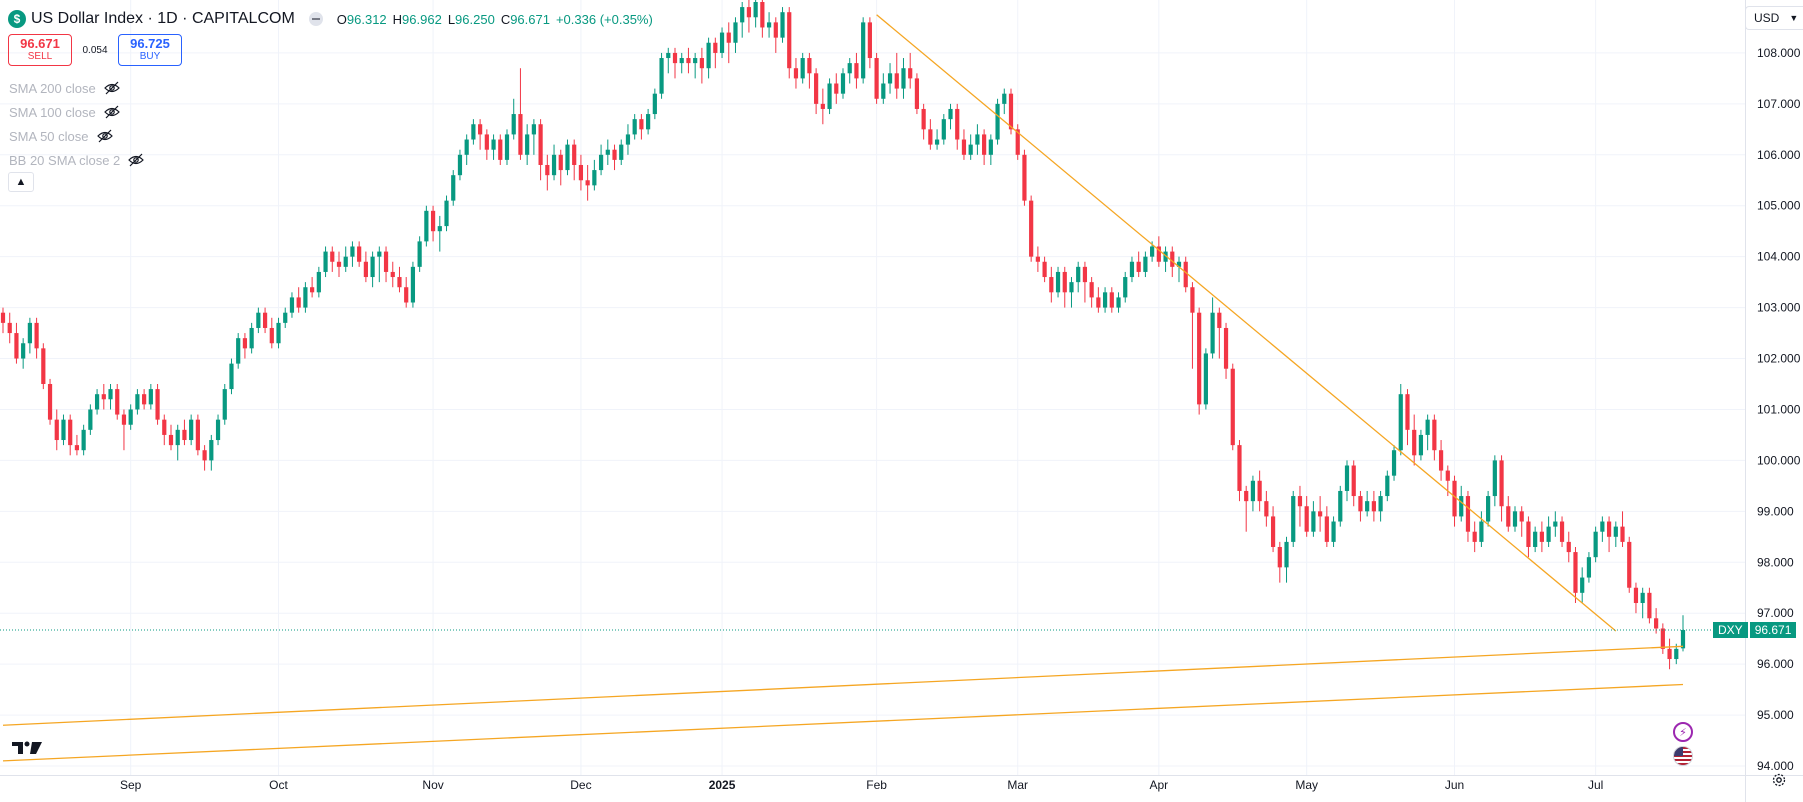  I want to click on last-price-tag: DXY 96.671, so click(1755, 629).